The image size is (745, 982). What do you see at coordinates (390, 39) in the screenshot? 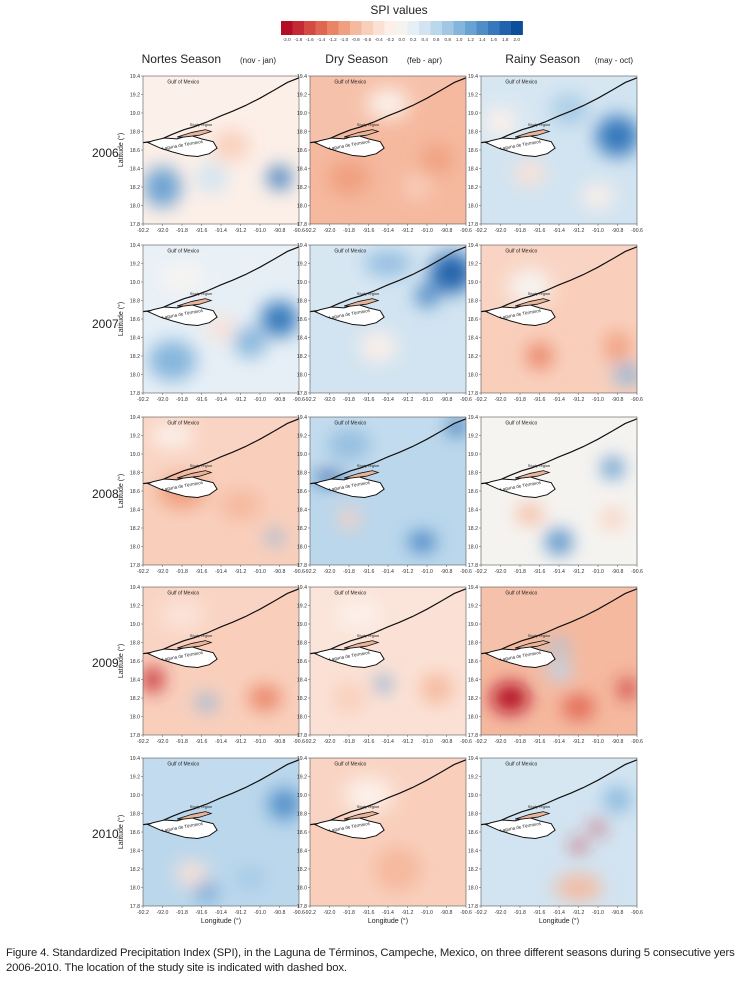
I see `legend-tick-label: -0.2` at bounding box center [390, 39].